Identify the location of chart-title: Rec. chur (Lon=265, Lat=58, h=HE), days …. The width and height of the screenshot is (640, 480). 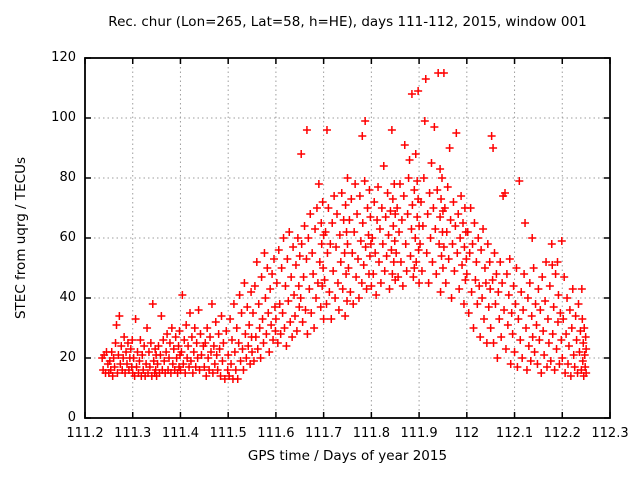
(347, 22).